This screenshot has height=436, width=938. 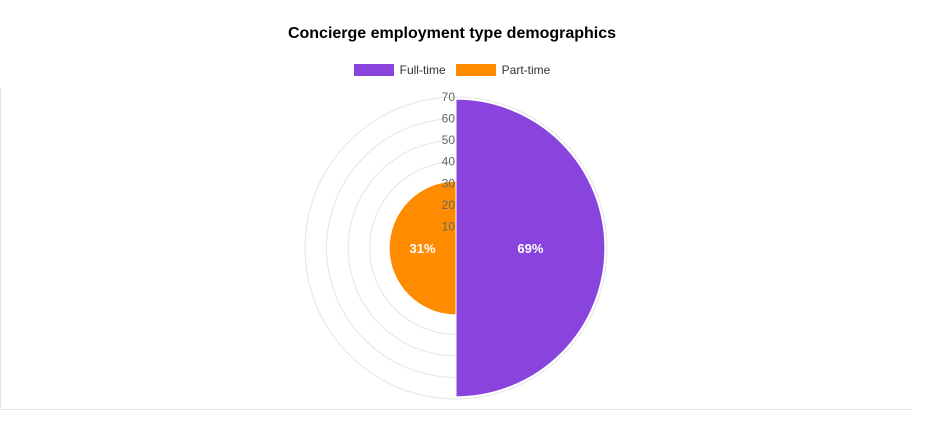 I want to click on legend-swatch-full-time, so click(x=373, y=70).